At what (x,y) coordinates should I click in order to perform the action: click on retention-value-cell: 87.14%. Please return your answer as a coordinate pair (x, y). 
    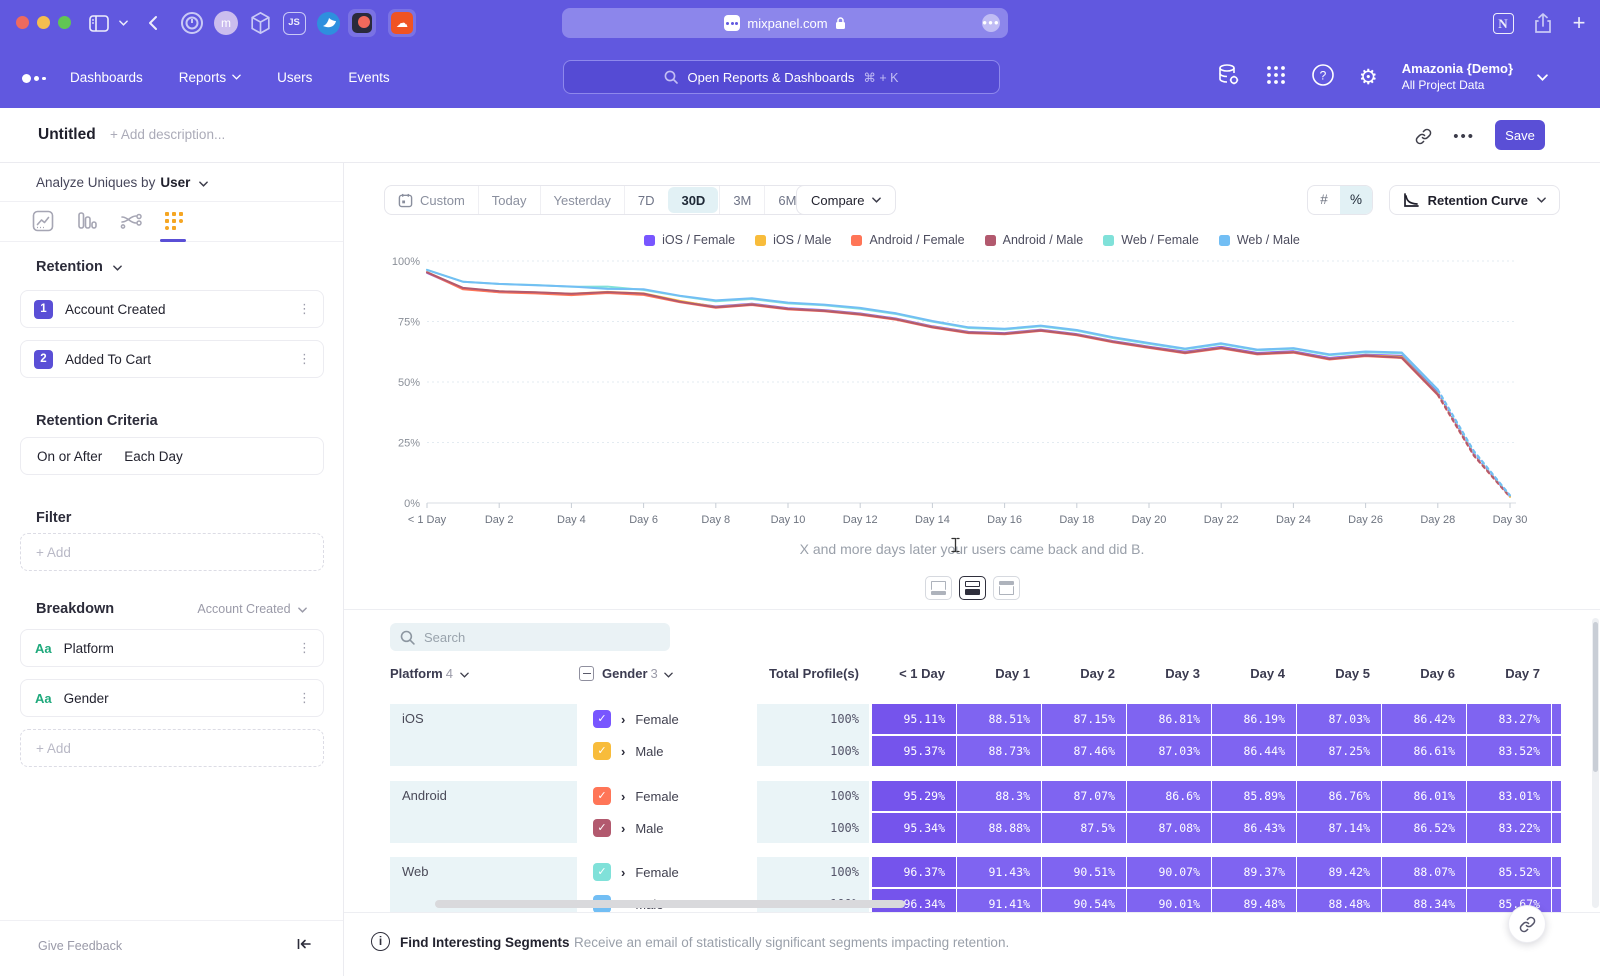
    Looking at the image, I should click on (1339, 828).